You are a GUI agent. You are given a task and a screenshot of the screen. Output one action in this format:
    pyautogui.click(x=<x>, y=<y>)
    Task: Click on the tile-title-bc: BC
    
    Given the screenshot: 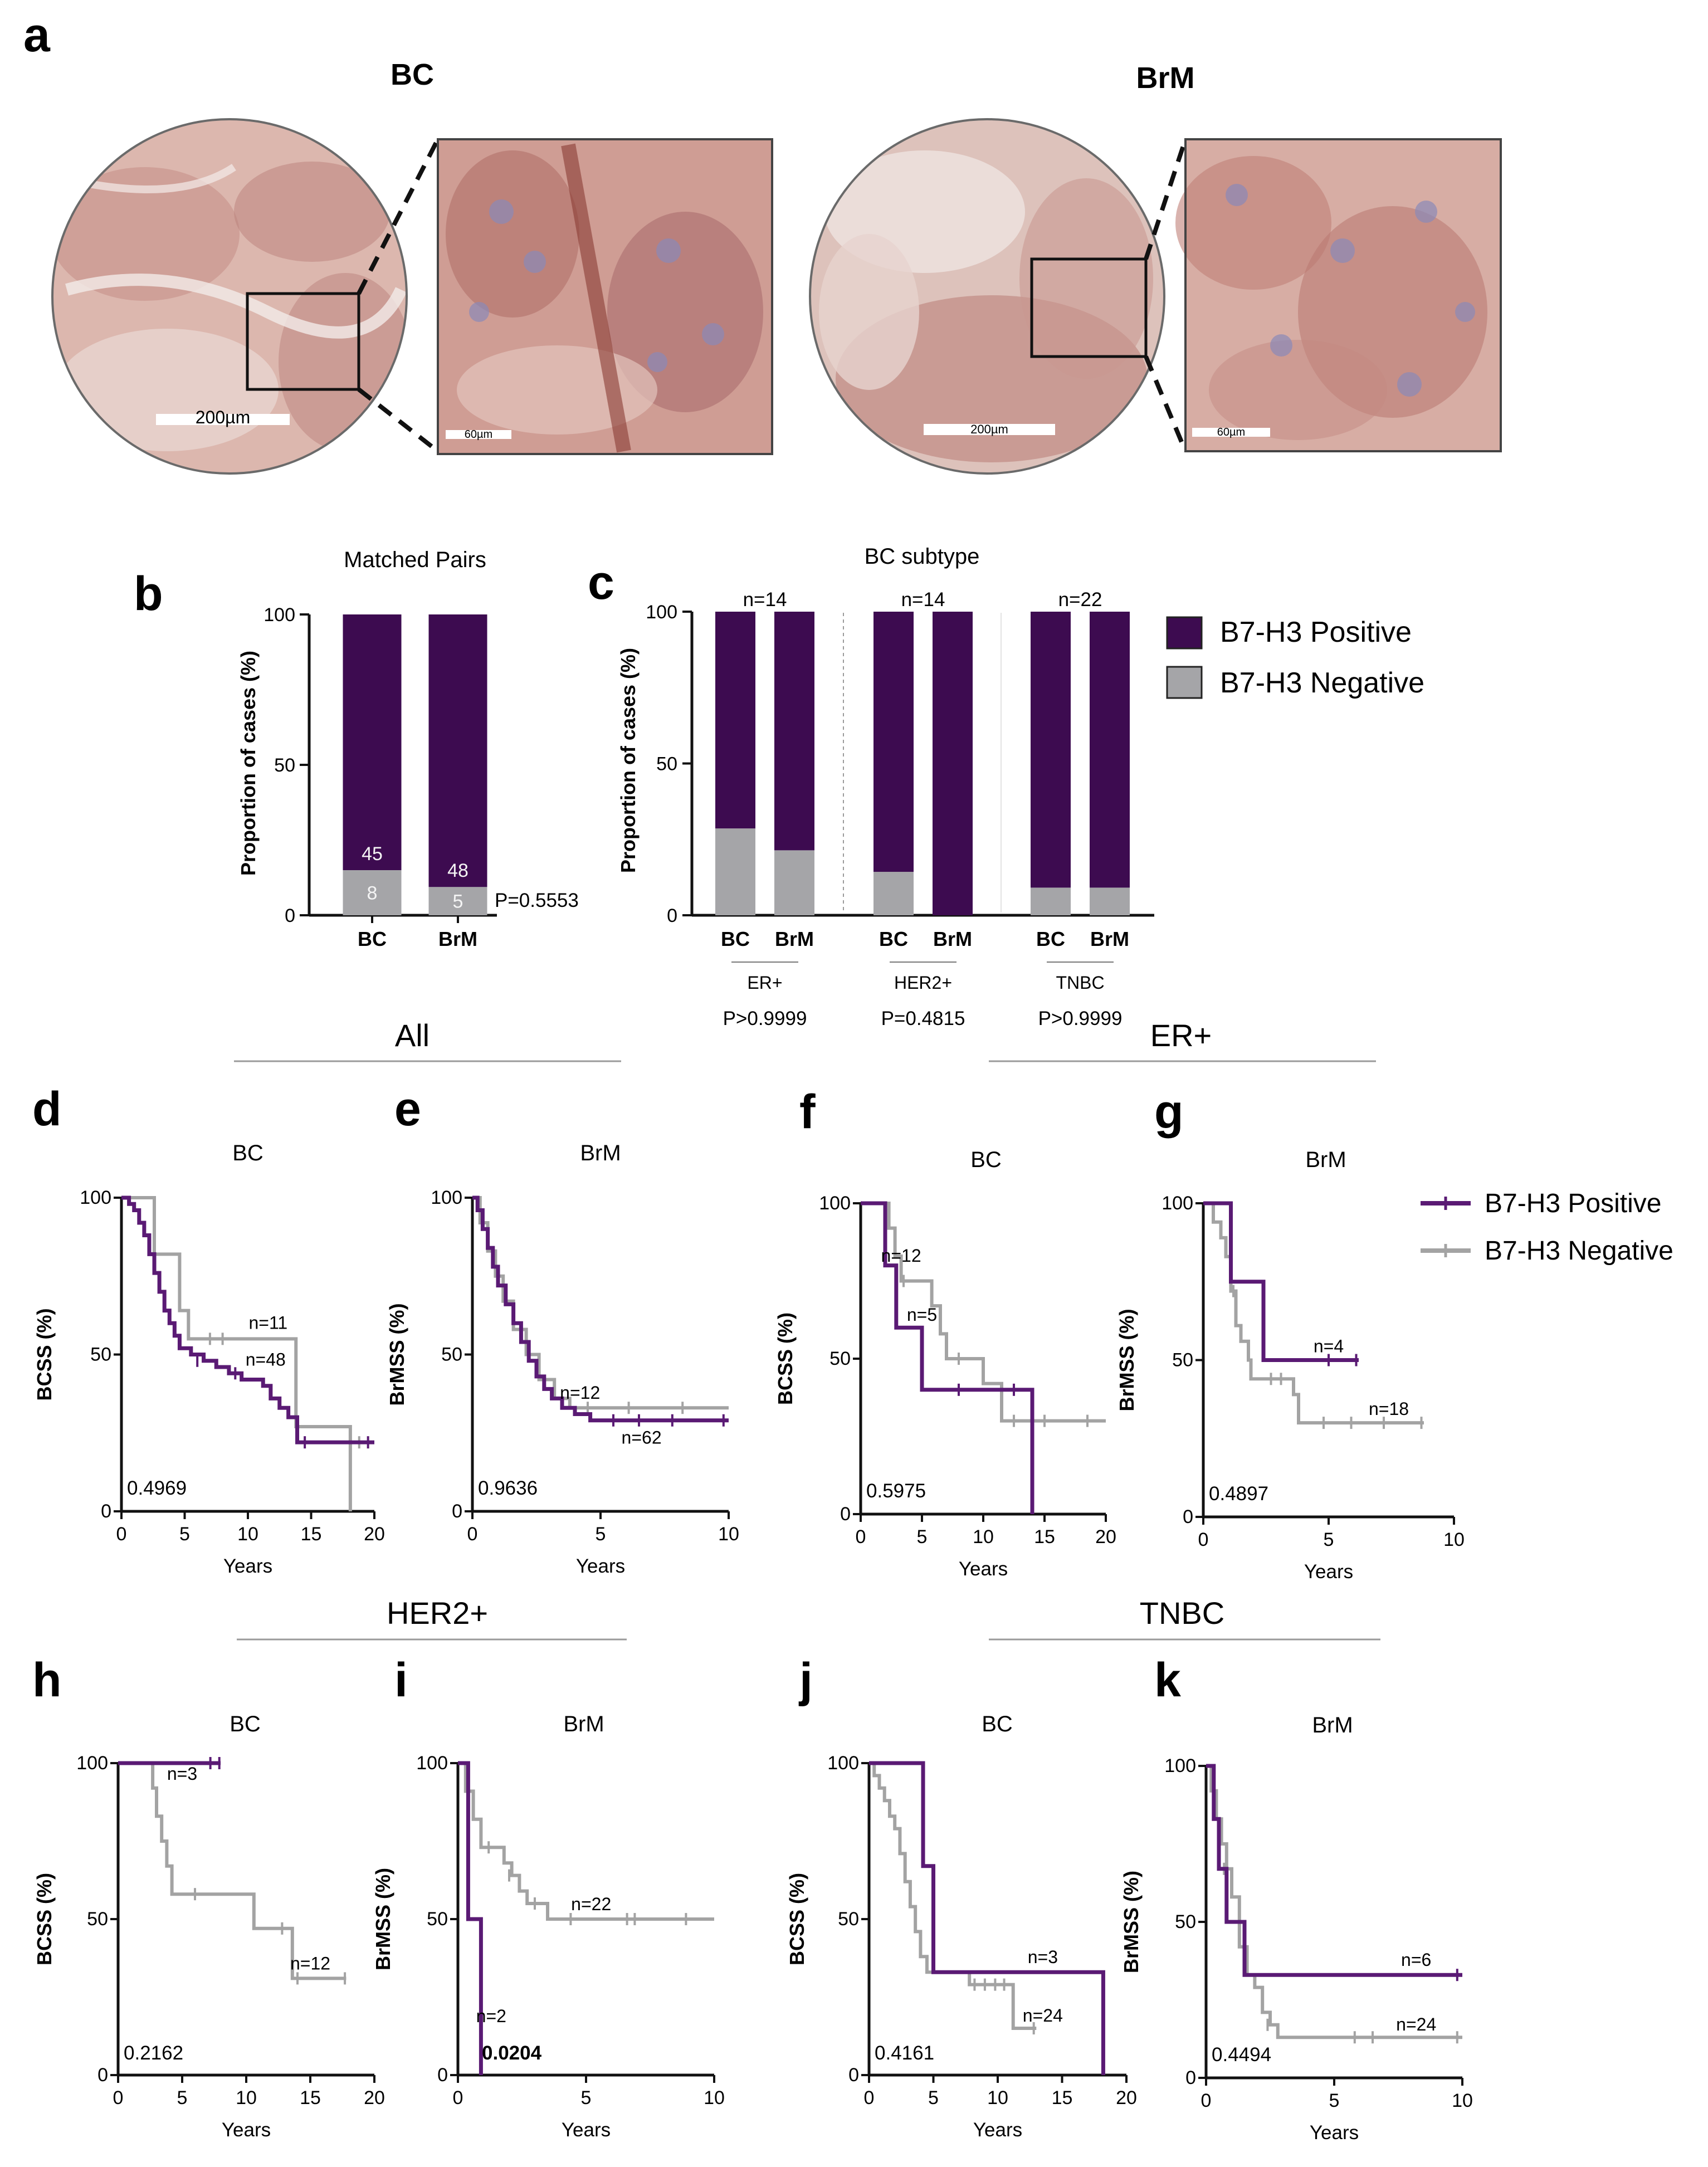 What is the action you would take?
    pyautogui.click(x=412, y=74)
    